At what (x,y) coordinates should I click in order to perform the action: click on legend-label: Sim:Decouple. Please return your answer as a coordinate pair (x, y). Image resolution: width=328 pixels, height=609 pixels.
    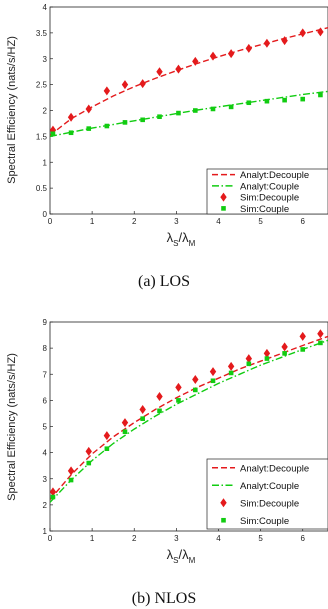
    Looking at the image, I should click on (269, 503).